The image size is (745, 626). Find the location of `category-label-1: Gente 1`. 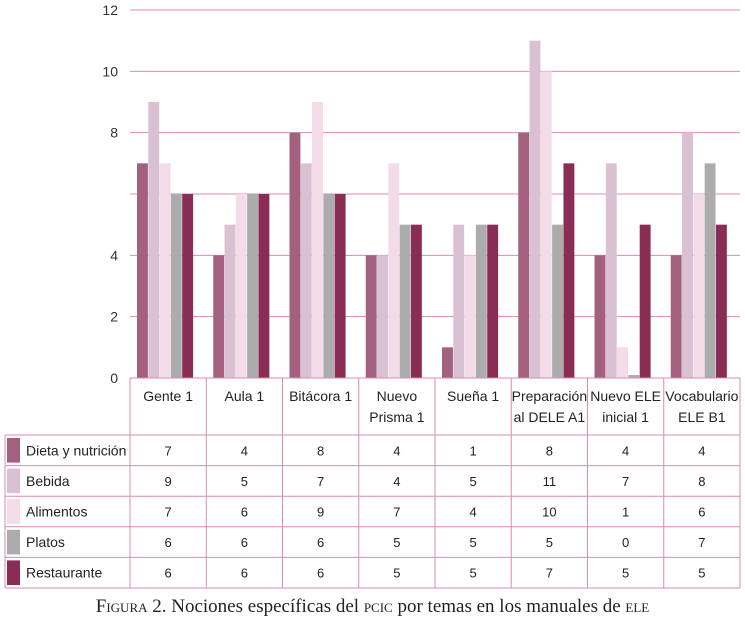

category-label-1: Gente 1 is located at coordinates (168, 396).